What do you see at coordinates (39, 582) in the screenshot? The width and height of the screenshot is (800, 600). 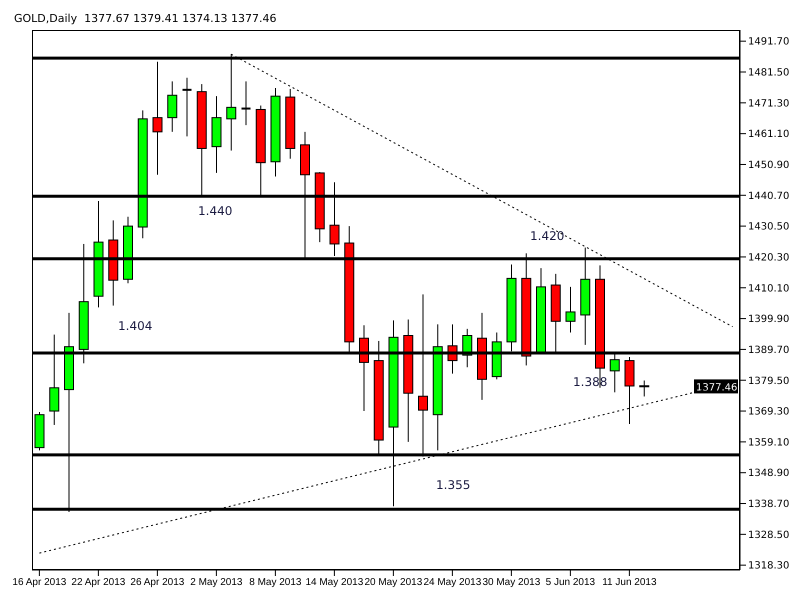 I see `x-tick-label: 16 Apr 2013` at bounding box center [39, 582].